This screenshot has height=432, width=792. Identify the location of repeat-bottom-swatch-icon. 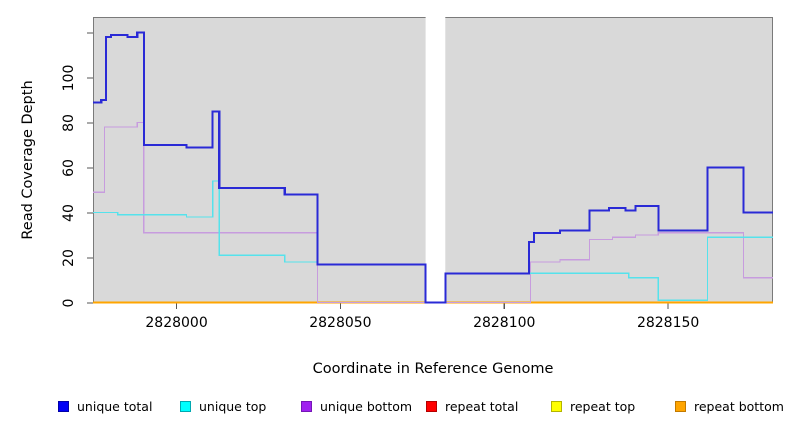
(680, 406).